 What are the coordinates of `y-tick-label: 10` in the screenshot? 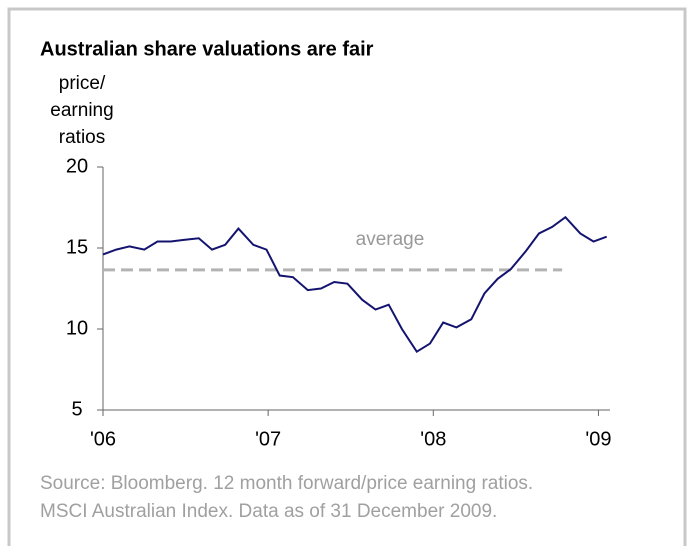 It's located at (77, 328).